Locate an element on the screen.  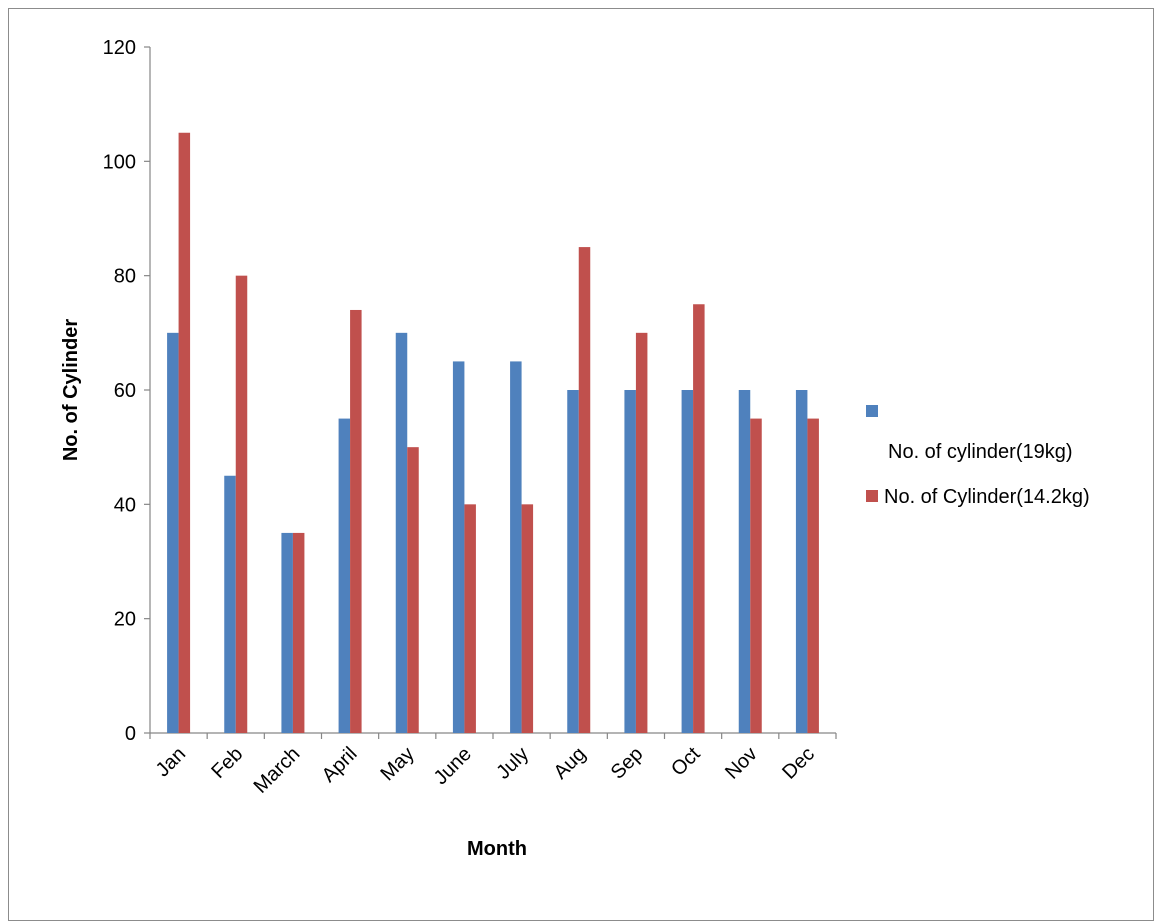
y-tick-label: 120 is located at coordinates (119, 48).